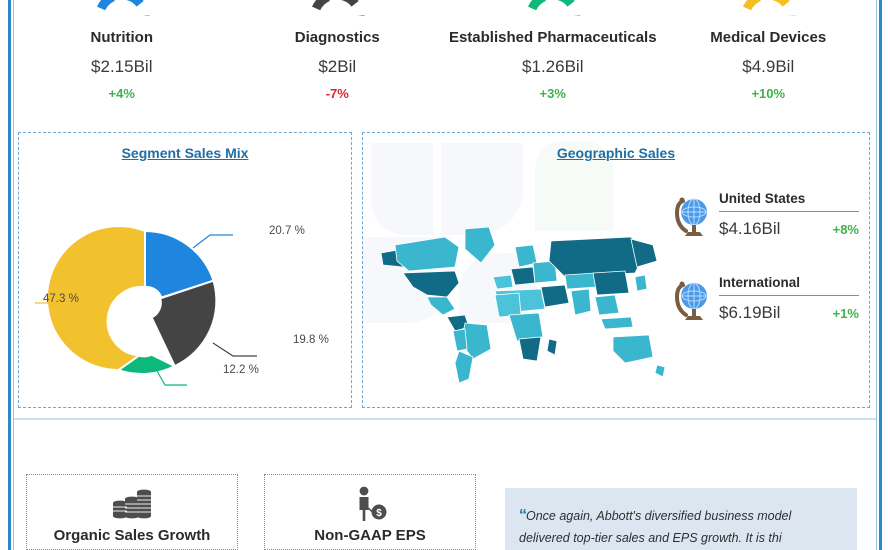  What do you see at coordinates (185, 153) in the screenshot?
I see `panel-title: Segment Sales Mix` at bounding box center [185, 153].